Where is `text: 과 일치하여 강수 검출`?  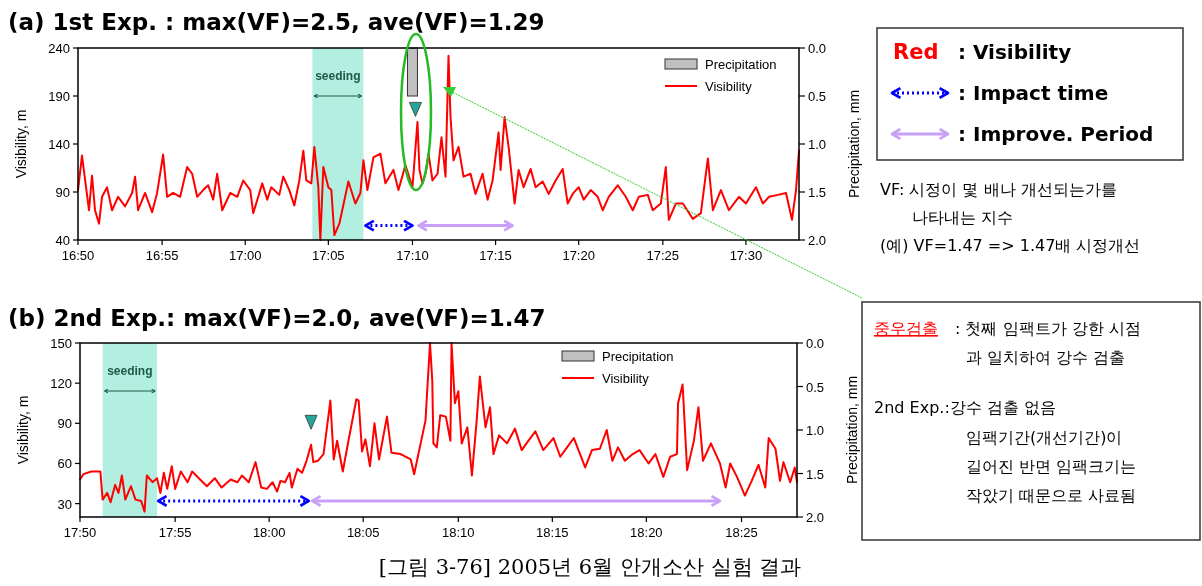 text: 과 일치하여 강수 검출 is located at coordinates (1046, 357).